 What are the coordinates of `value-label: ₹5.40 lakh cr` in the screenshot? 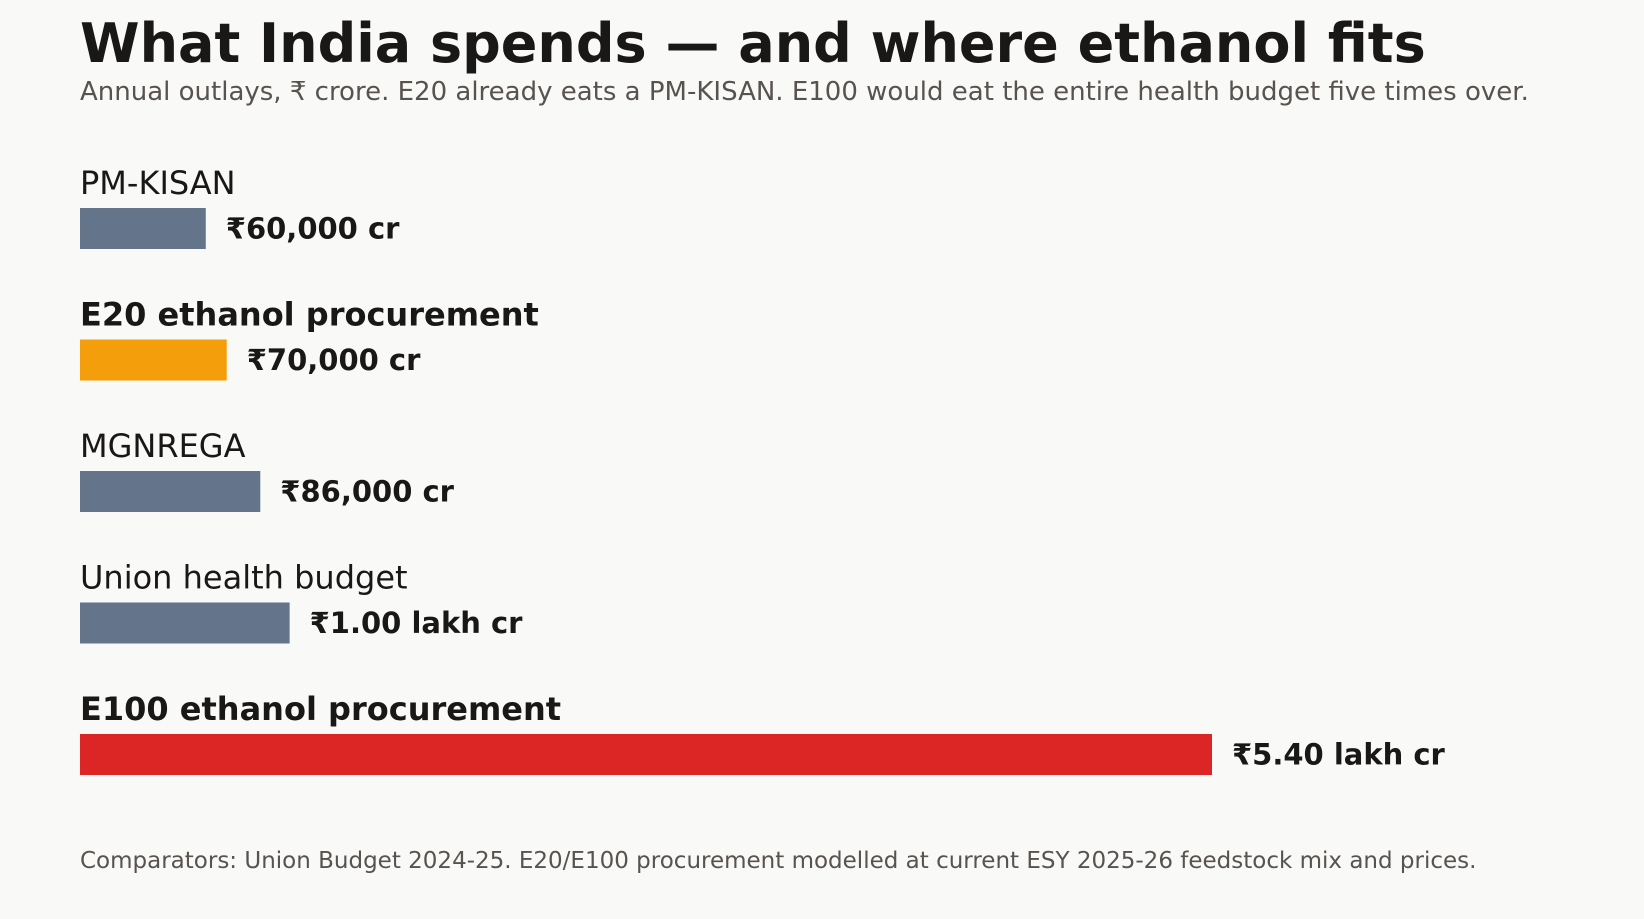 It's located at (1339, 755).